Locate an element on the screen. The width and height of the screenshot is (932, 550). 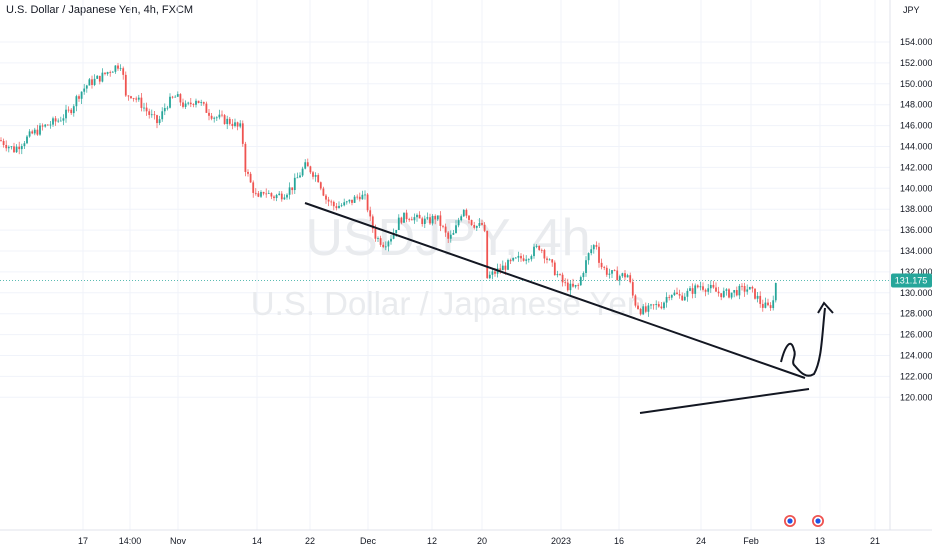
projection-arrow-head is located at coordinates (825, 307).